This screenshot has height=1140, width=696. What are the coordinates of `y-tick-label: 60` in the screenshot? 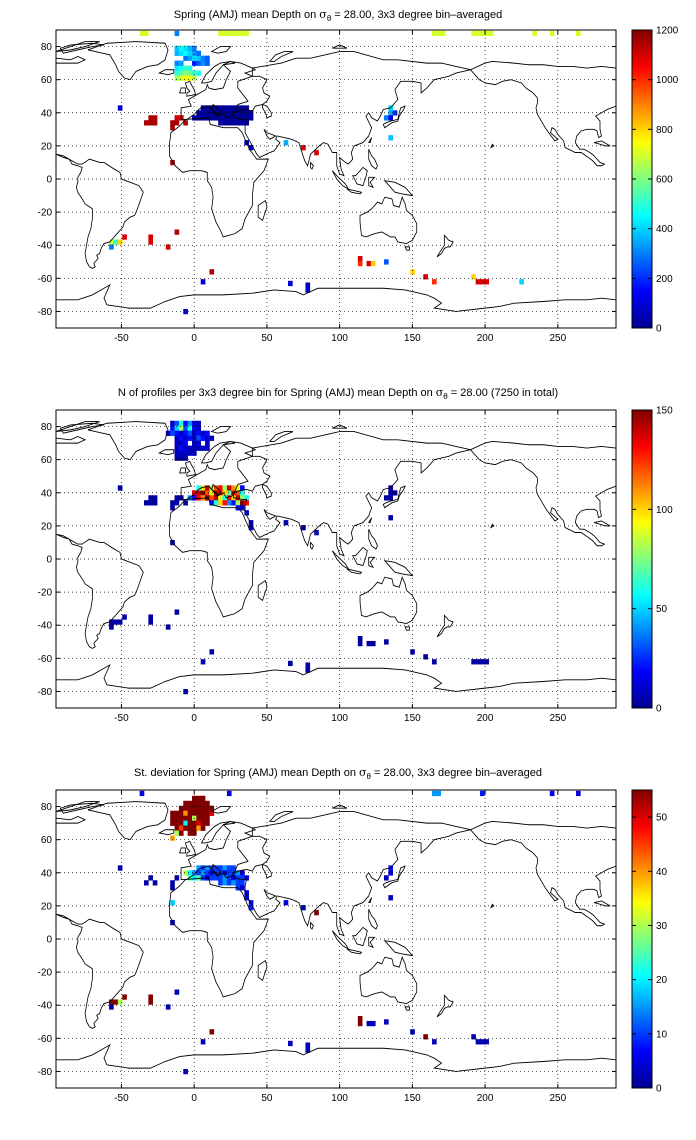 It's located at (47, 840).